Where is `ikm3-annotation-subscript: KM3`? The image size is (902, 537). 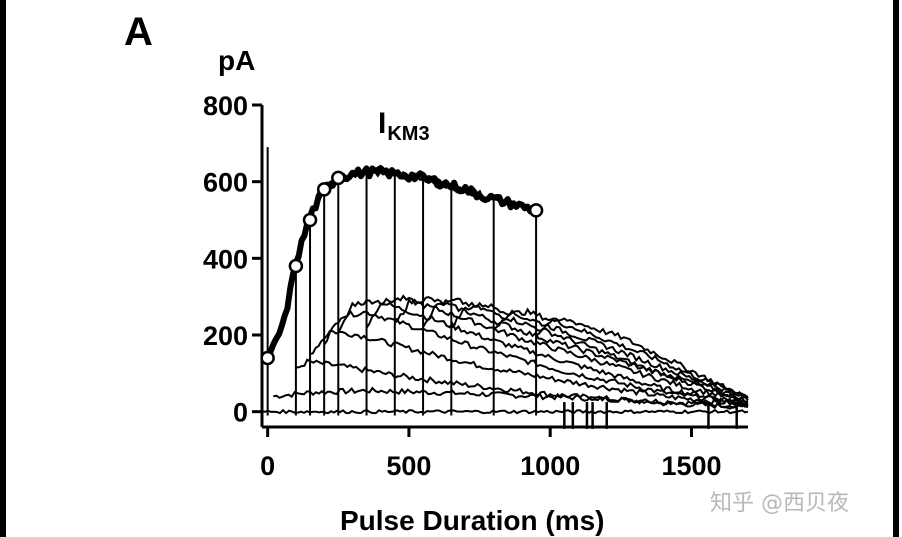 ikm3-annotation-subscript: KM3 is located at coordinates (408, 134).